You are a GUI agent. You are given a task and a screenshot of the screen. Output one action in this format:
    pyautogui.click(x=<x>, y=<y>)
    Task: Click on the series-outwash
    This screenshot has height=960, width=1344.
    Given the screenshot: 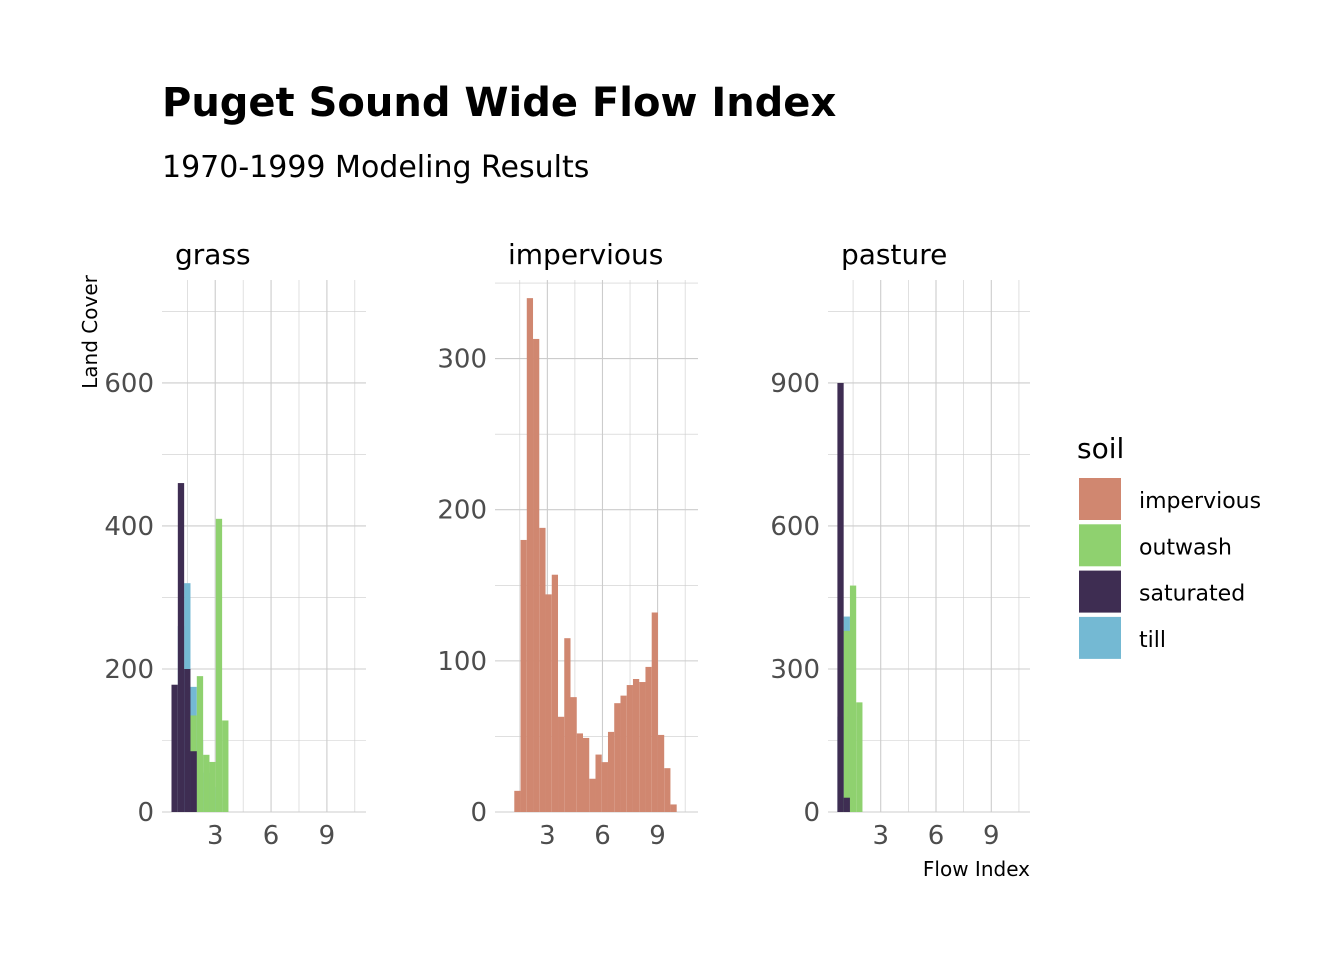 What is the action you would take?
    pyautogui.click(x=853, y=698)
    